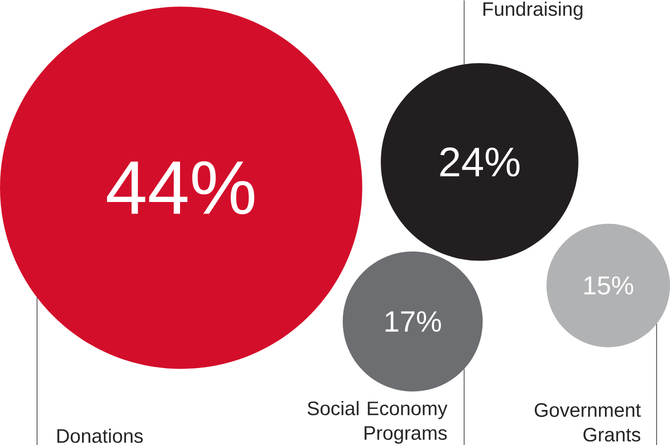 This screenshot has width=670, height=445. I want to click on category-label: Donations, so click(100, 435).